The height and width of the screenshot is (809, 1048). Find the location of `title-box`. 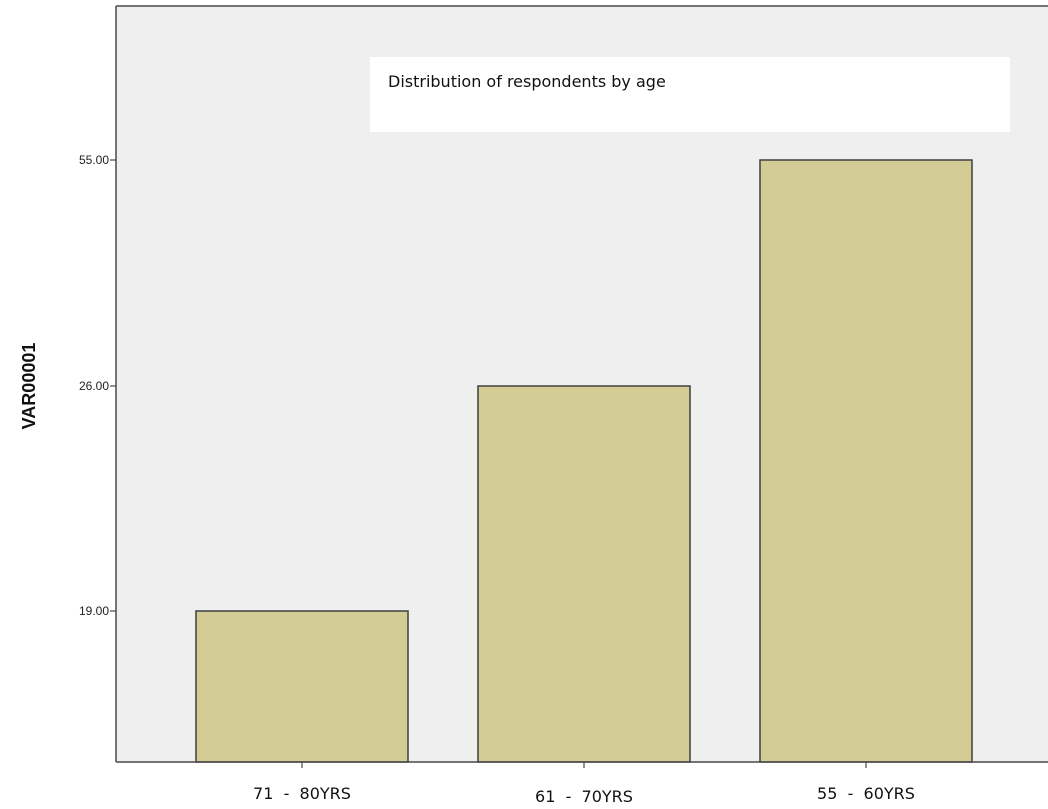

title-box is located at coordinates (690, 94).